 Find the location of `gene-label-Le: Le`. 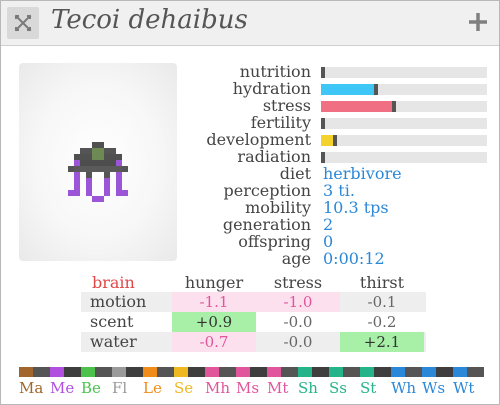

gene-label-Le: Le is located at coordinates (152, 388).